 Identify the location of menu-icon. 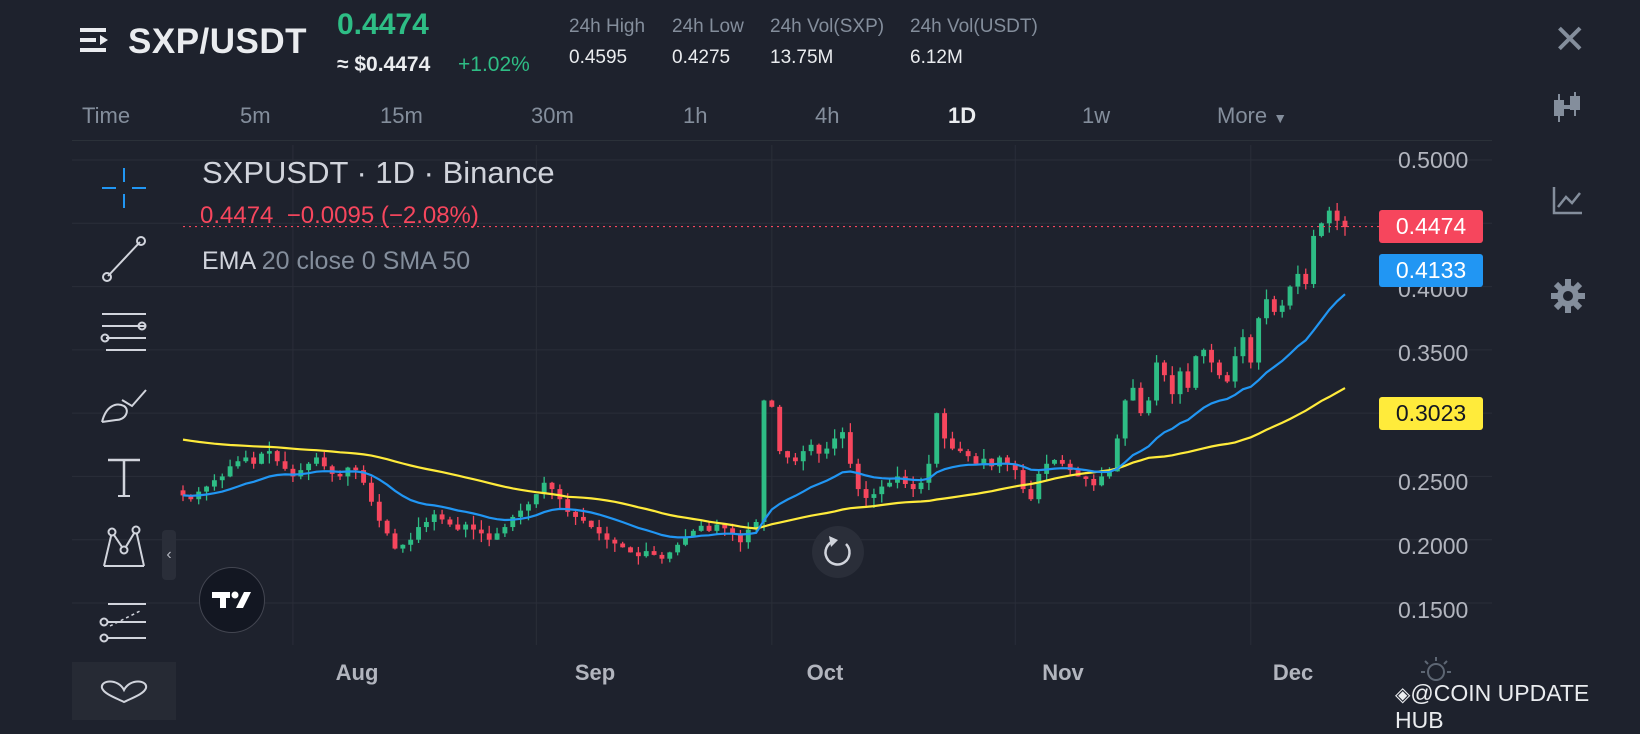
(96, 41).